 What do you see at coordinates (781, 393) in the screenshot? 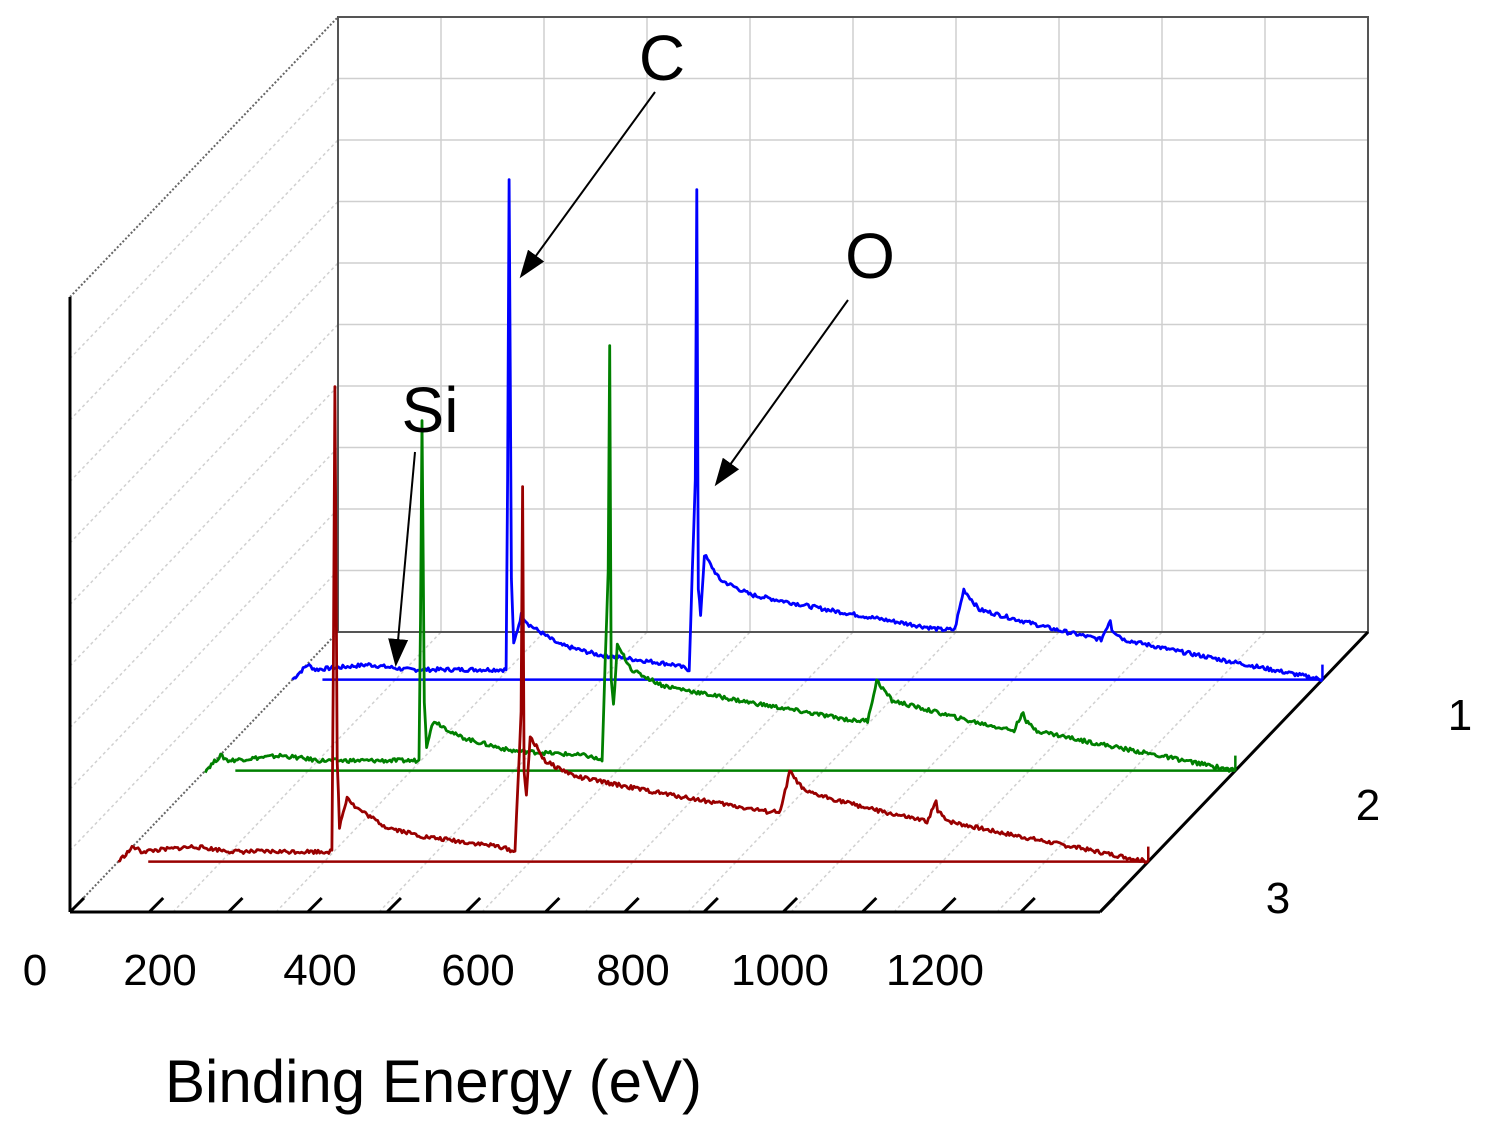
I see `peak-arrow-o` at bounding box center [781, 393].